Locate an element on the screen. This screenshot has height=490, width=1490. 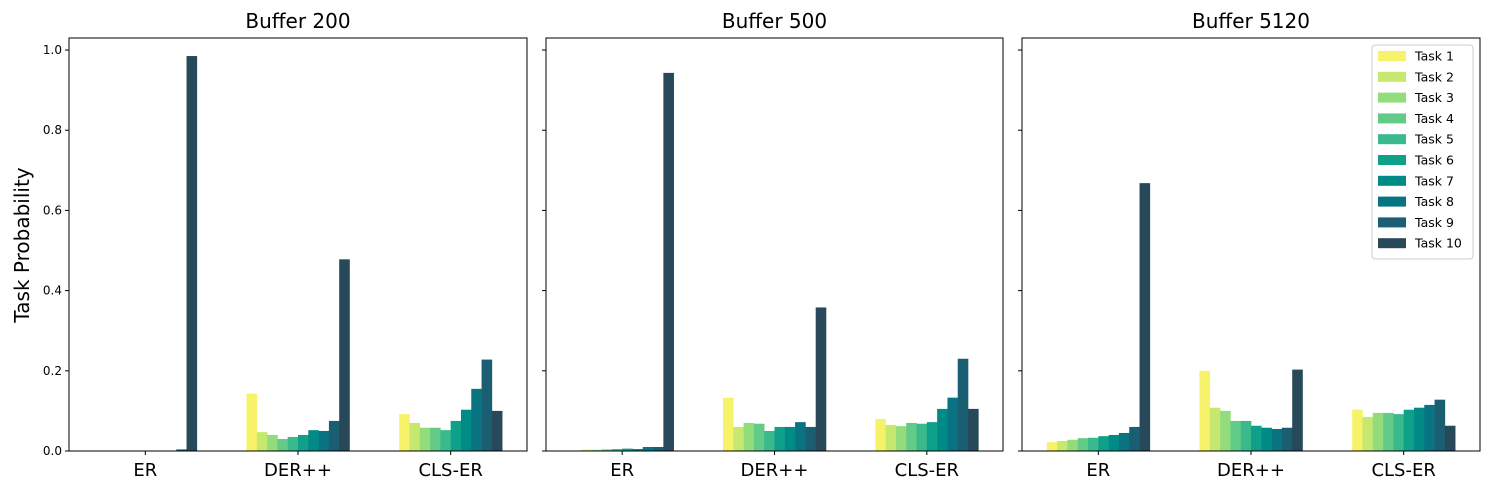
y-tick-label: 1.0 is located at coordinates (52, 50).